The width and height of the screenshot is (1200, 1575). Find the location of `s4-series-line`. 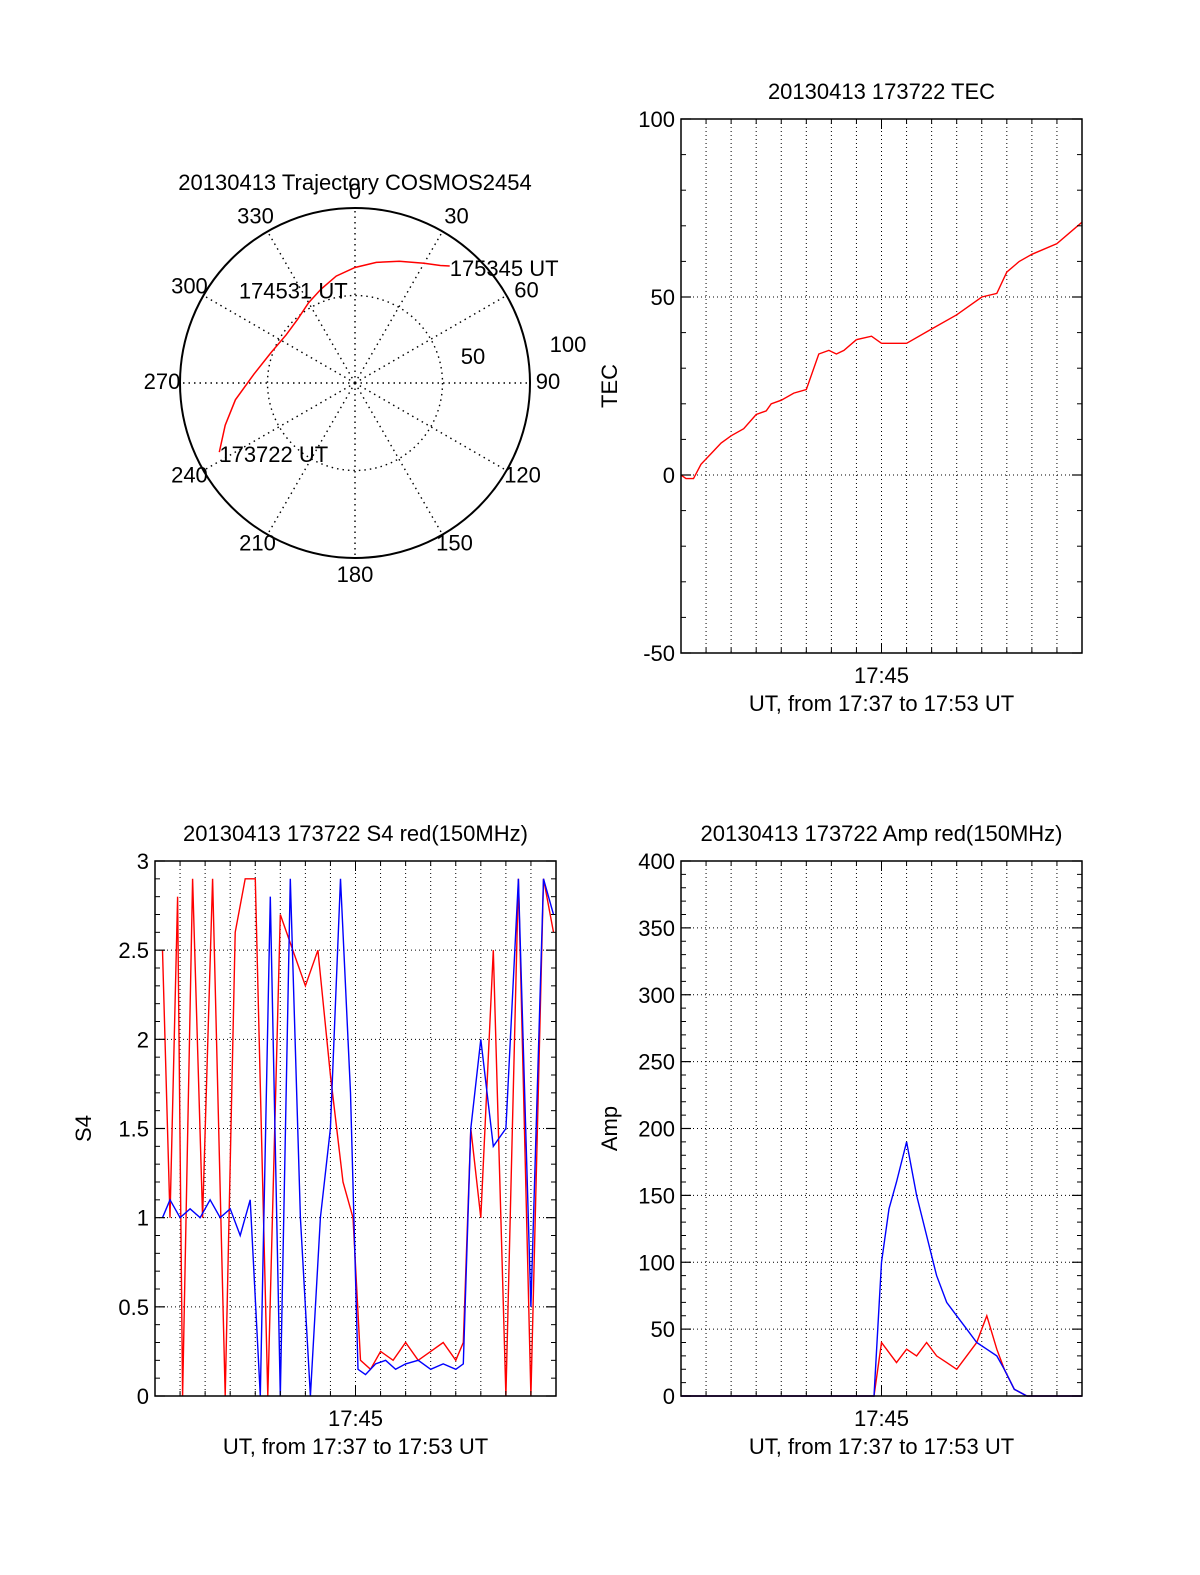

s4-series-line is located at coordinates (358, 1137).